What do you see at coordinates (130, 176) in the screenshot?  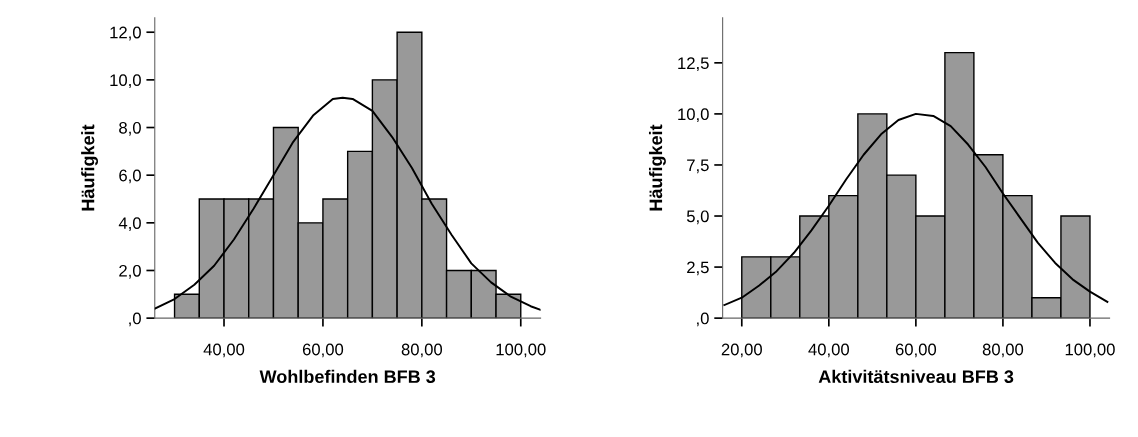 I see `y-tick-label: 6,0` at bounding box center [130, 176].